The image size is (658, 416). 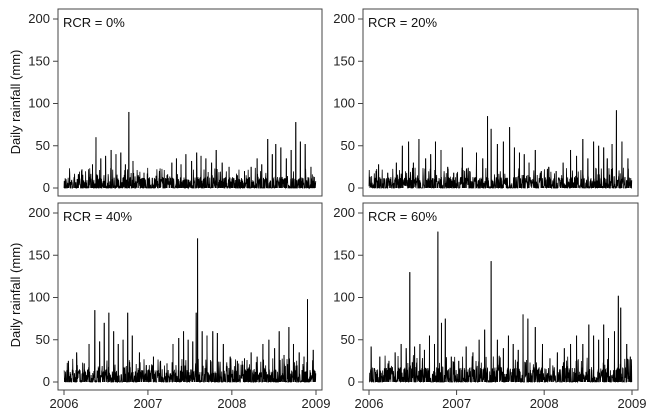 What do you see at coordinates (94, 22) in the screenshot?
I see `panel-label: RCR = 0%` at bounding box center [94, 22].